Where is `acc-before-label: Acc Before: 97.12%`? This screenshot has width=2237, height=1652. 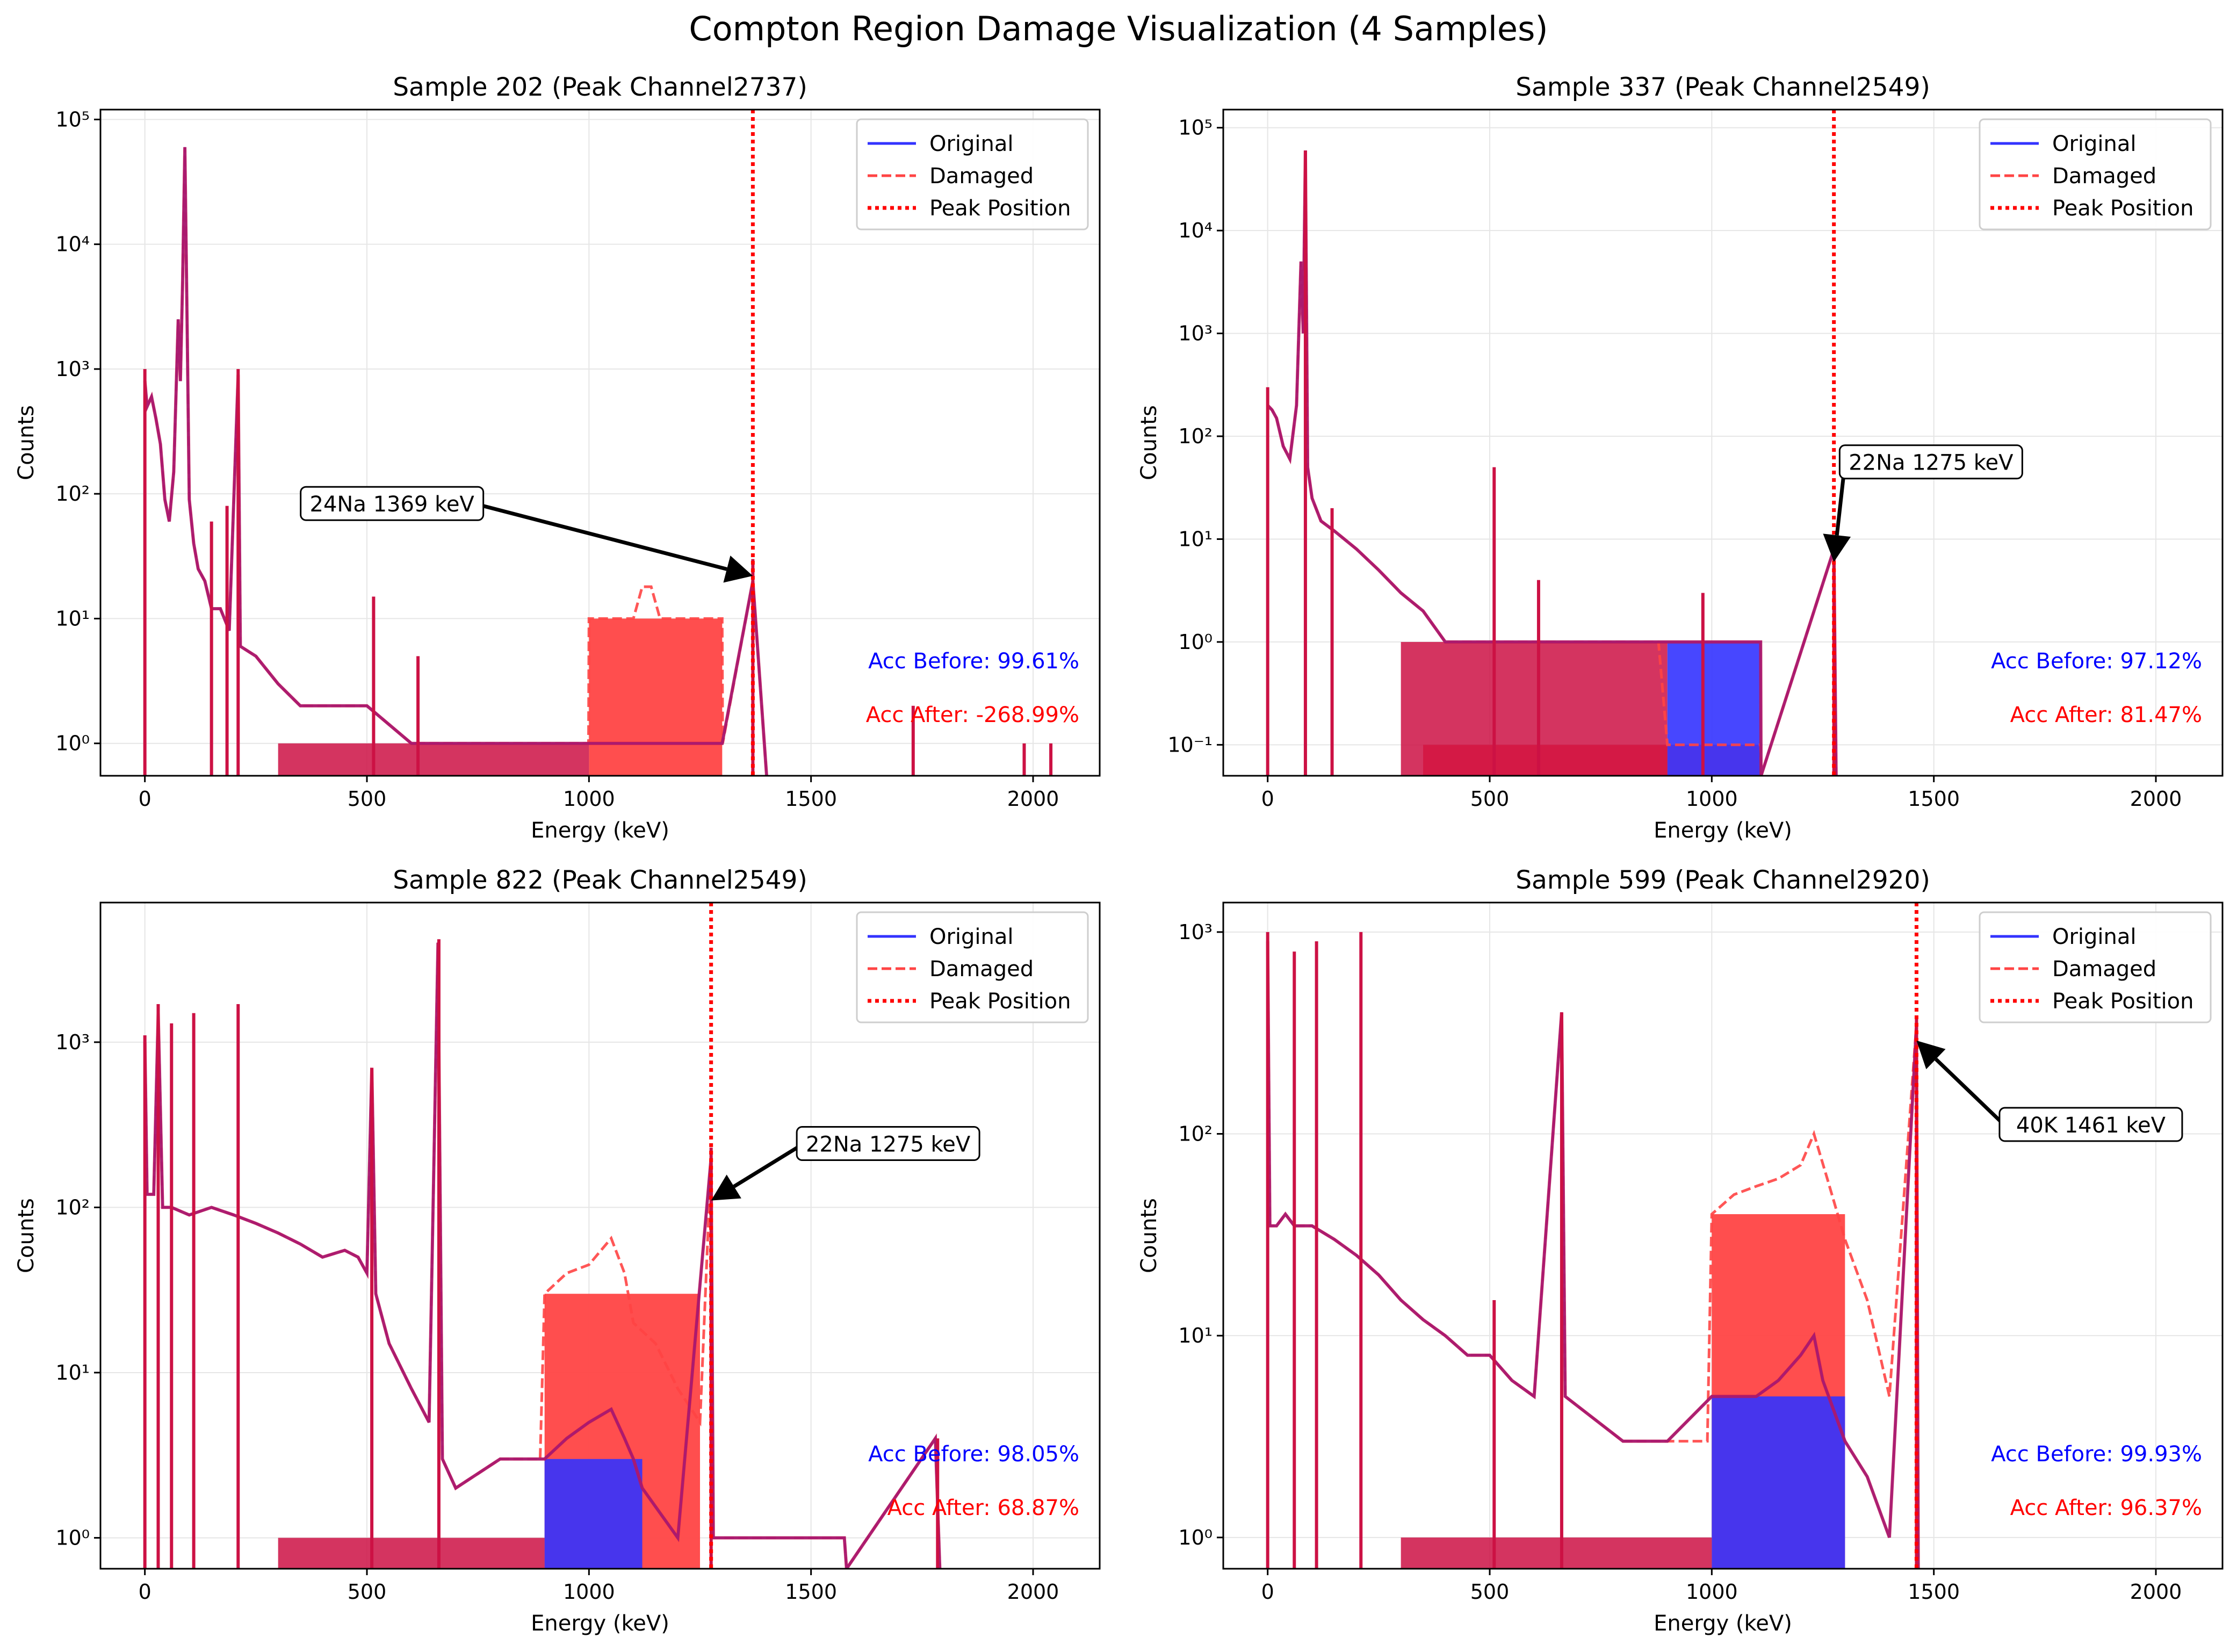 acc-before-label: Acc Before: 97.12% is located at coordinates (2096, 661).